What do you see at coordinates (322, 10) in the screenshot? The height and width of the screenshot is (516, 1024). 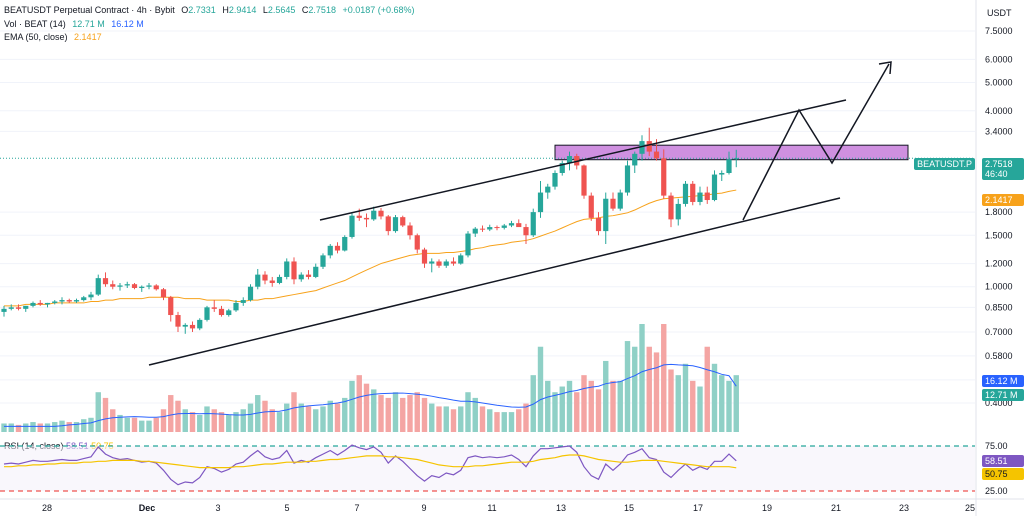 I see `close-value: 2.7518` at bounding box center [322, 10].